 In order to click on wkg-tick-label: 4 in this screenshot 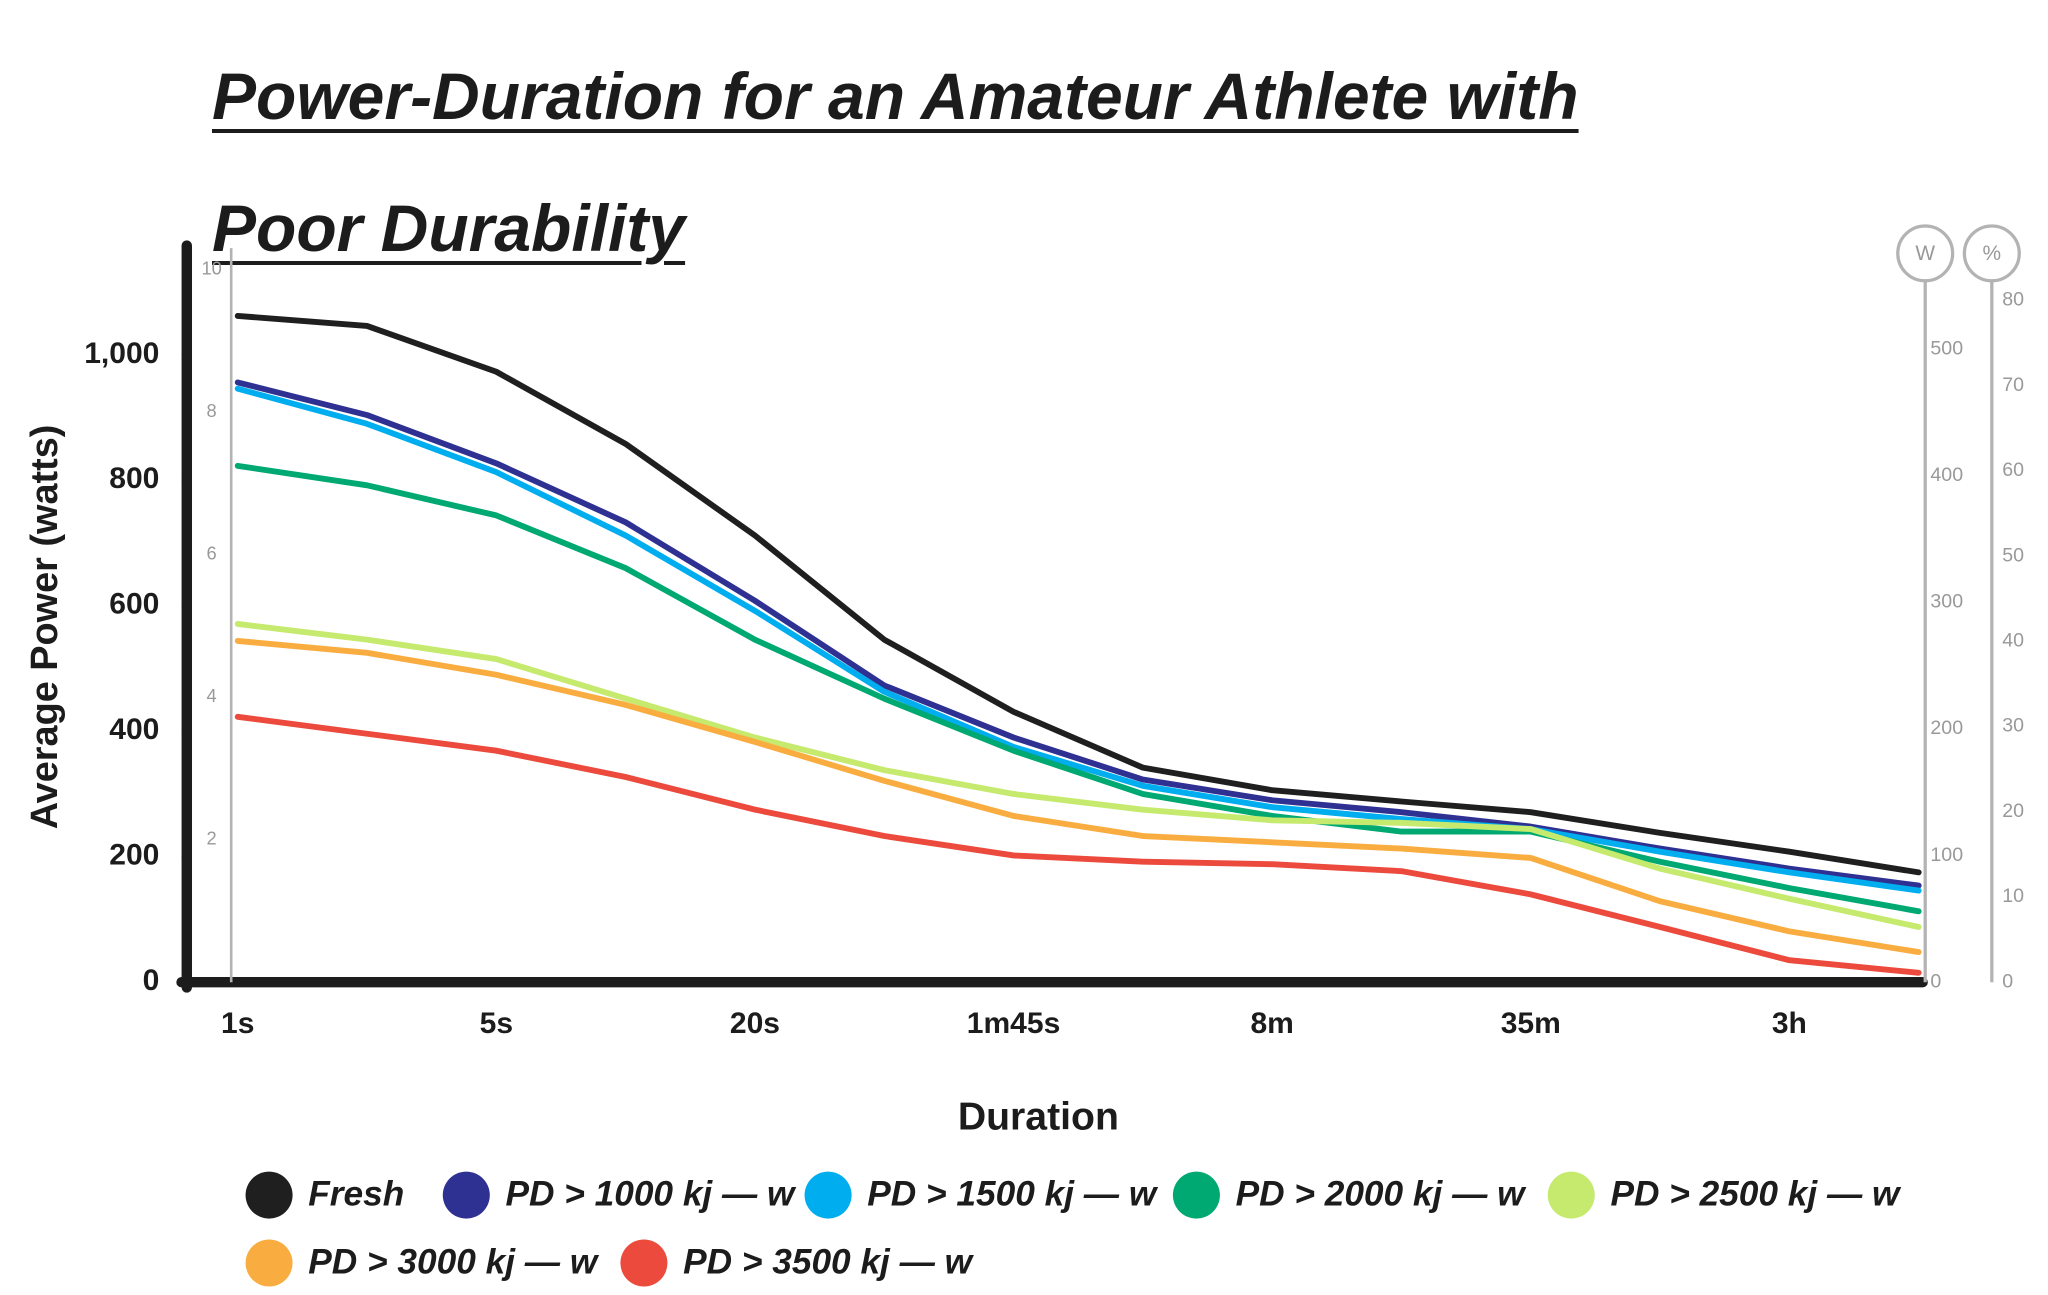, I will do `click(212, 695)`.